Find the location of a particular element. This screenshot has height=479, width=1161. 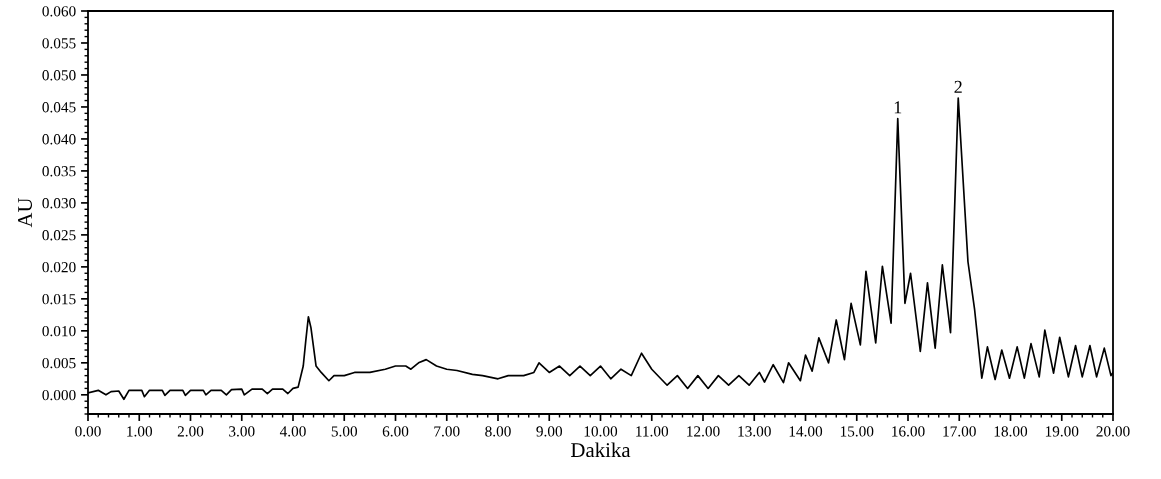

x-tick-label: 8.00 is located at coordinates (498, 431).